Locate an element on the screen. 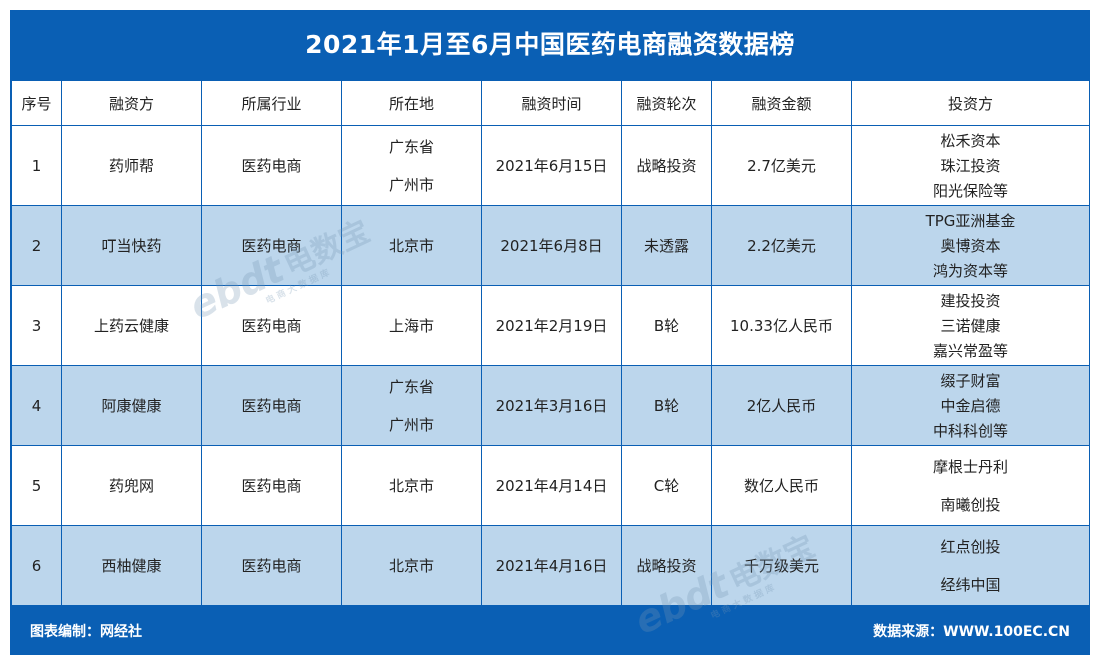 This screenshot has width=1100, height=665. investor-name: 南曦创投 is located at coordinates (970, 504).